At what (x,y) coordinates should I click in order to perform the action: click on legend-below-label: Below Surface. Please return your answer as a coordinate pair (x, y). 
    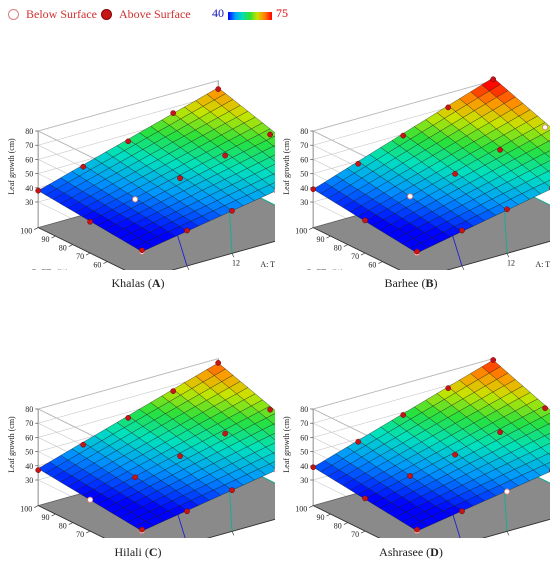
    Looking at the image, I should click on (61, 13).